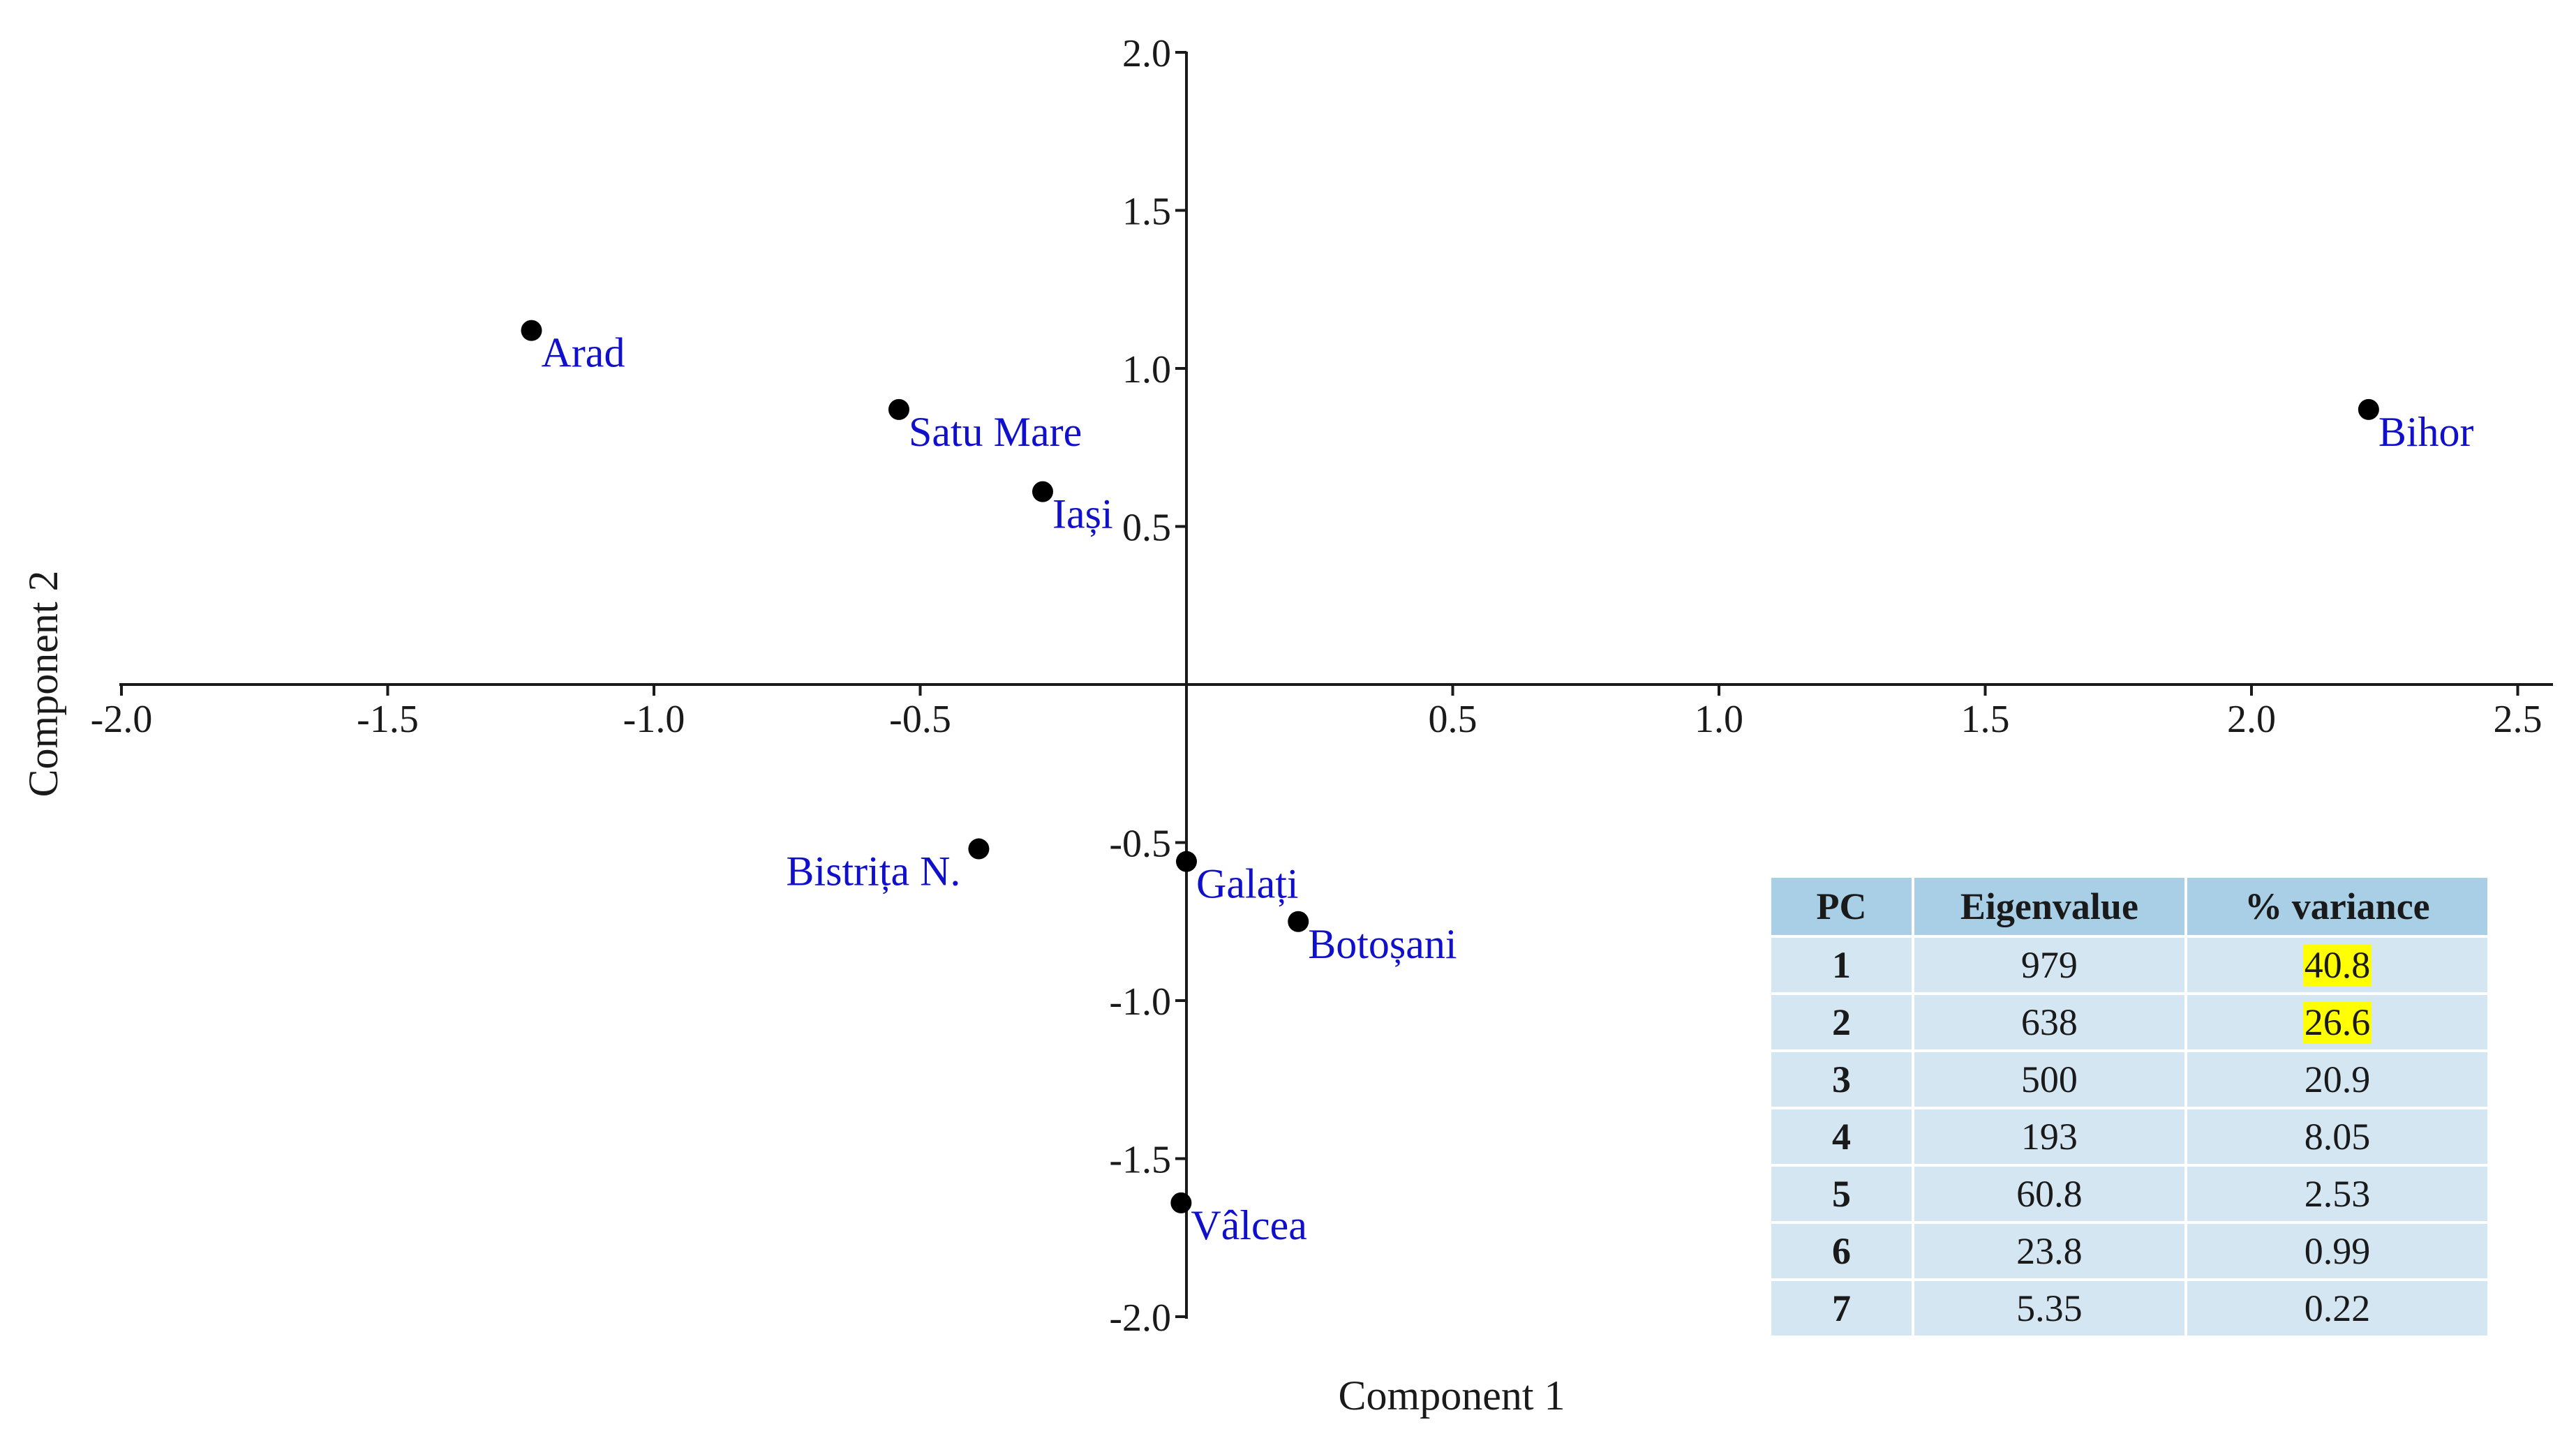 The image size is (2576, 1436). I want to click on point-label: Vâlcea, so click(1249, 1225).